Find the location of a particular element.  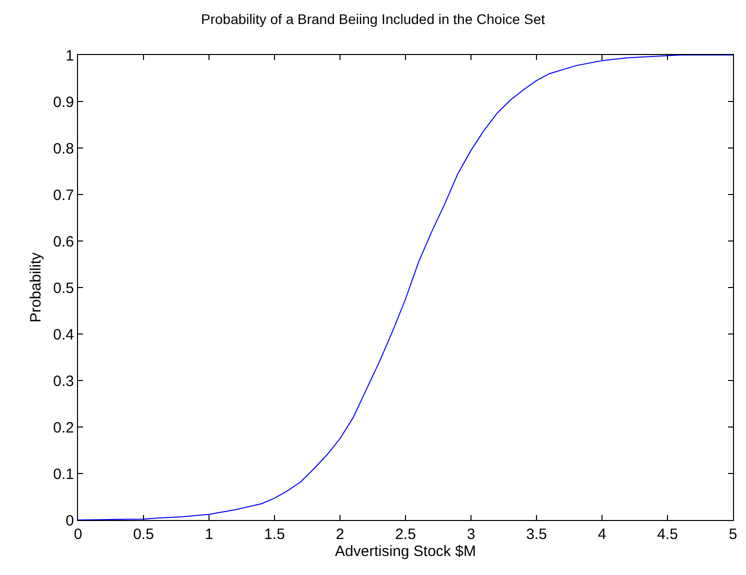

y-axis-title: Probability is located at coordinates (35, 287).